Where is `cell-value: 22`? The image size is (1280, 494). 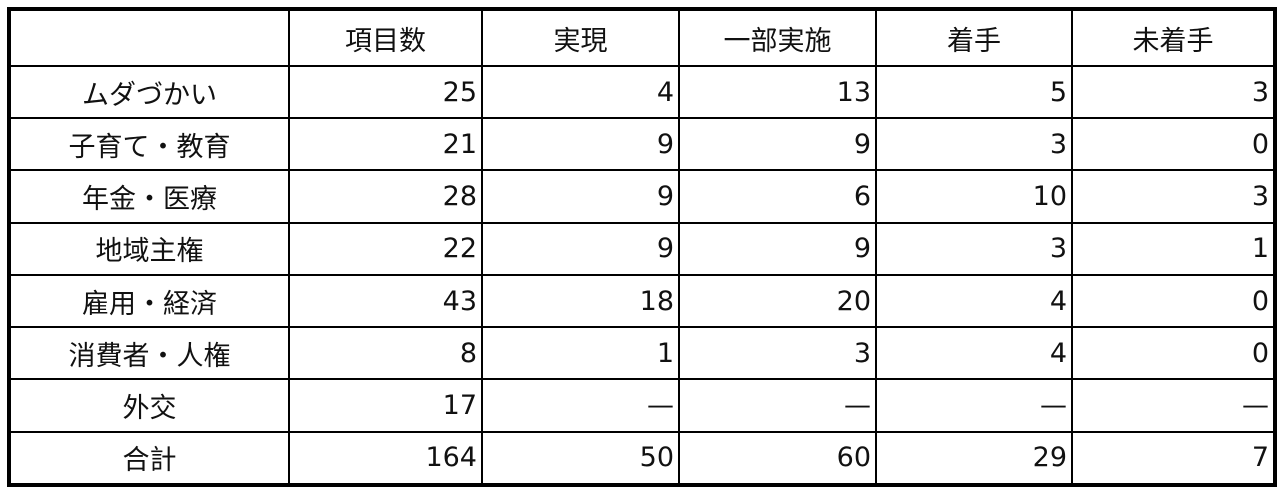 cell-value: 22 is located at coordinates (385, 248).